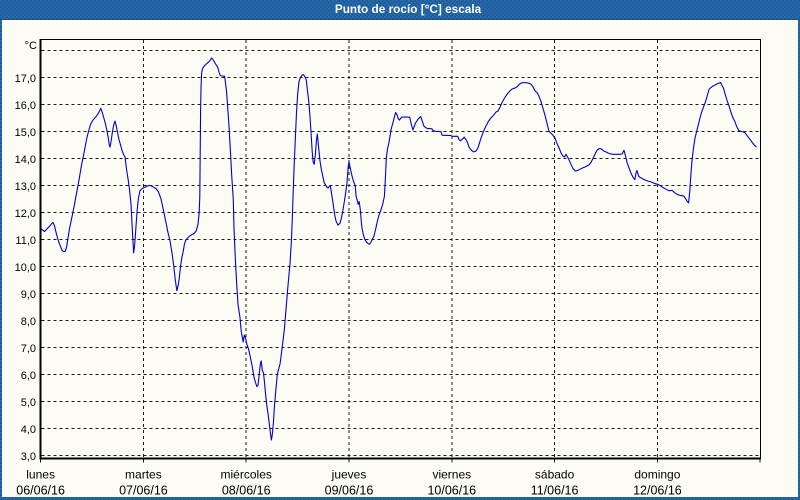 The image size is (800, 500). What do you see at coordinates (25, 79) in the screenshot?
I see `svg-text: 17,0` at bounding box center [25, 79].